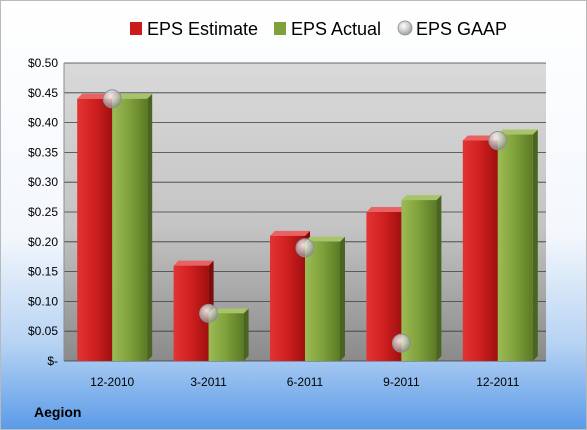 Image resolution: width=587 pixels, height=430 pixels. I want to click on x-tick-label: 6-2011, so click(305, 382).